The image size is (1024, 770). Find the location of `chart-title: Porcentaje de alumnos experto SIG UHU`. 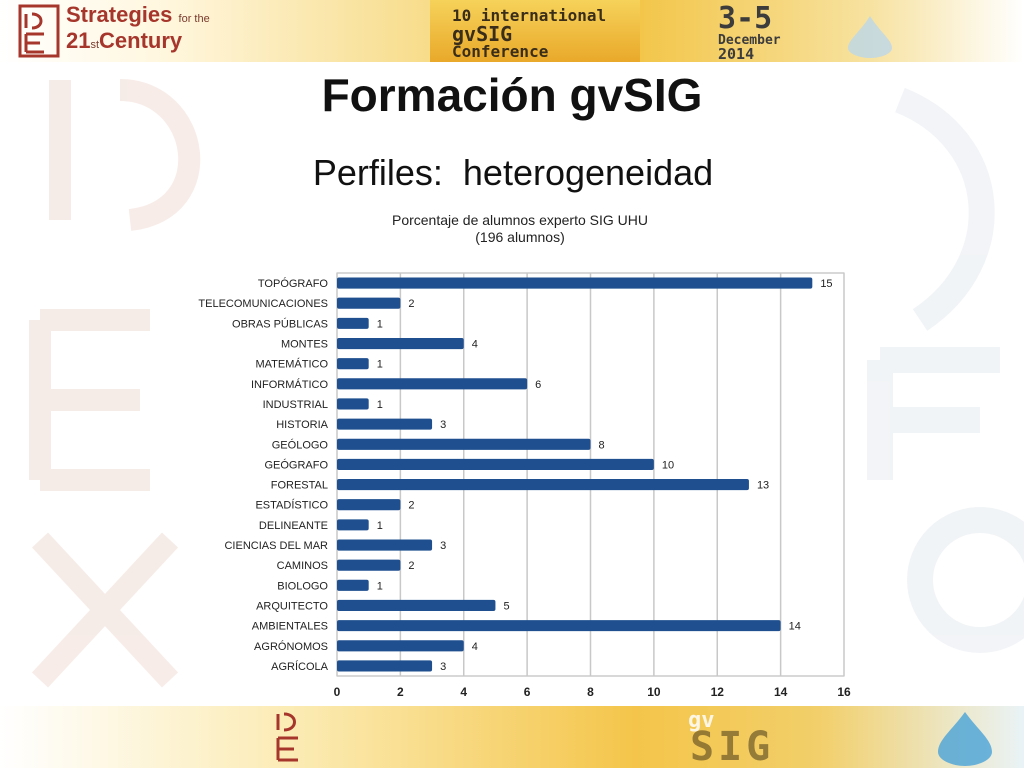

chart-title: Porcentaje de alumnos experto SIG UHU is located at coordinates (519, 220).